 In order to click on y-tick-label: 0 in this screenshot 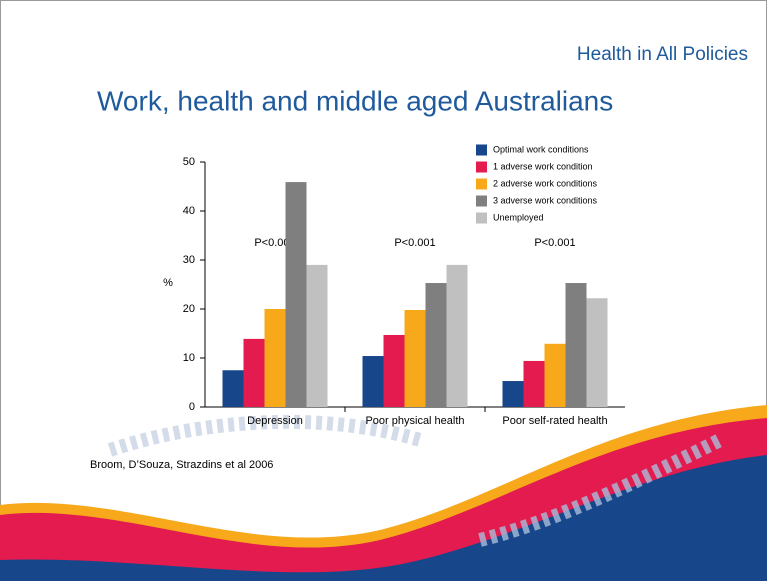, I will do `click(192, 407)`.